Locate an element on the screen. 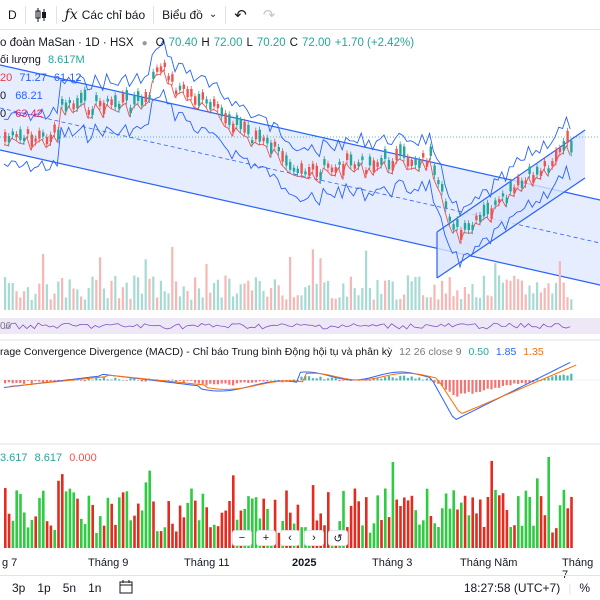 The height and width of the screenshot is (600, 600). indicators-button: ƒx Các chỉ báo is located at coordinates (105, 15).